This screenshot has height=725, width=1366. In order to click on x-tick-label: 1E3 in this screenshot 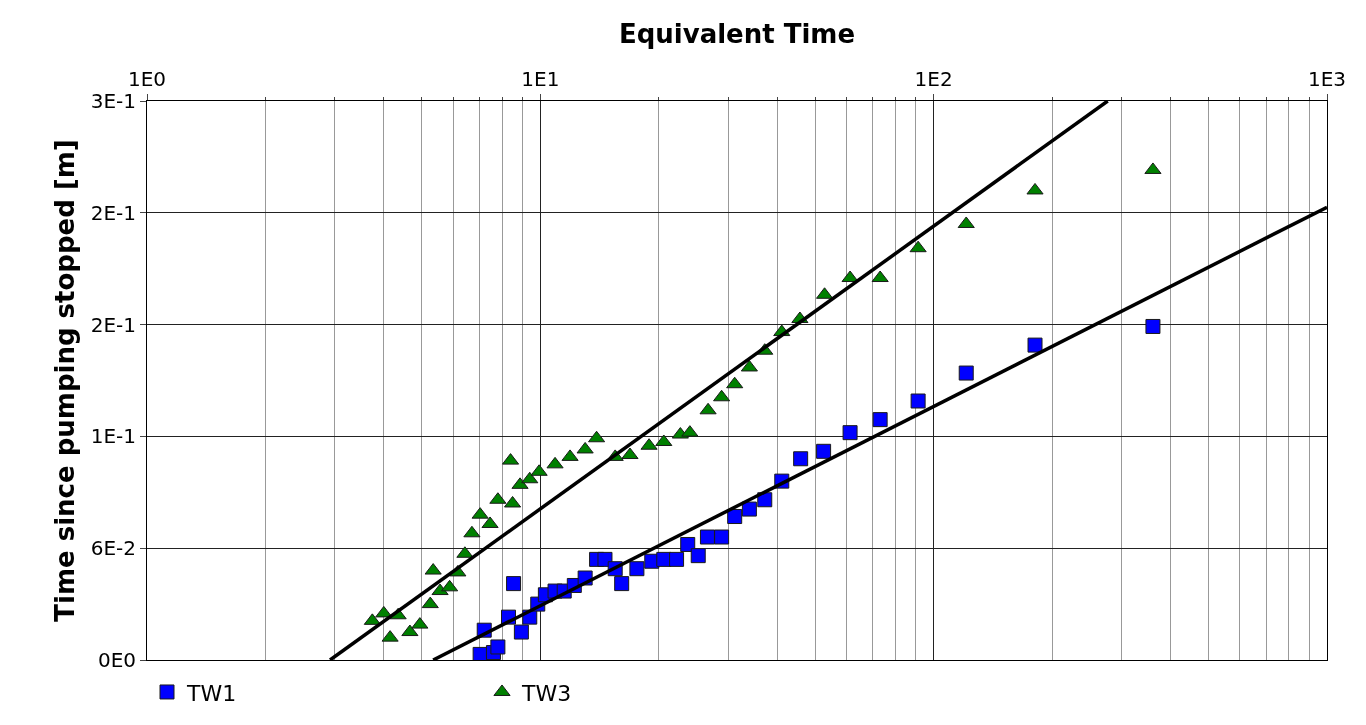, I will do `click(1327, 79)`.